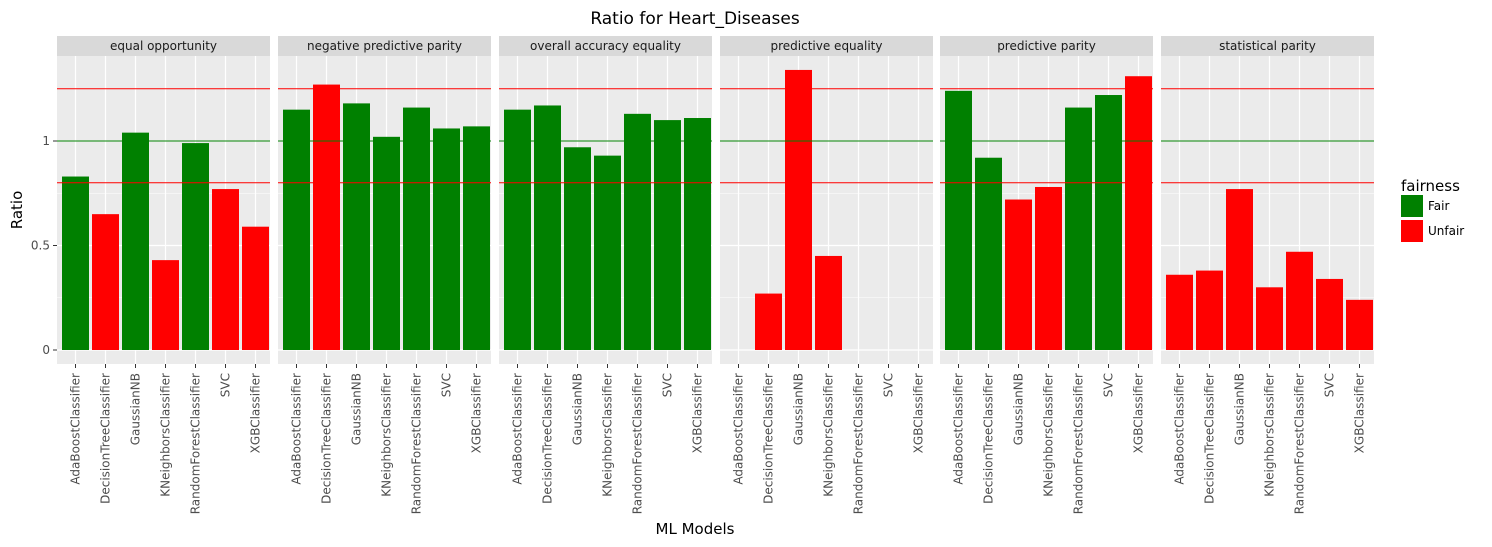  I want to click on legend-title: fairness, so click(1430, 186).